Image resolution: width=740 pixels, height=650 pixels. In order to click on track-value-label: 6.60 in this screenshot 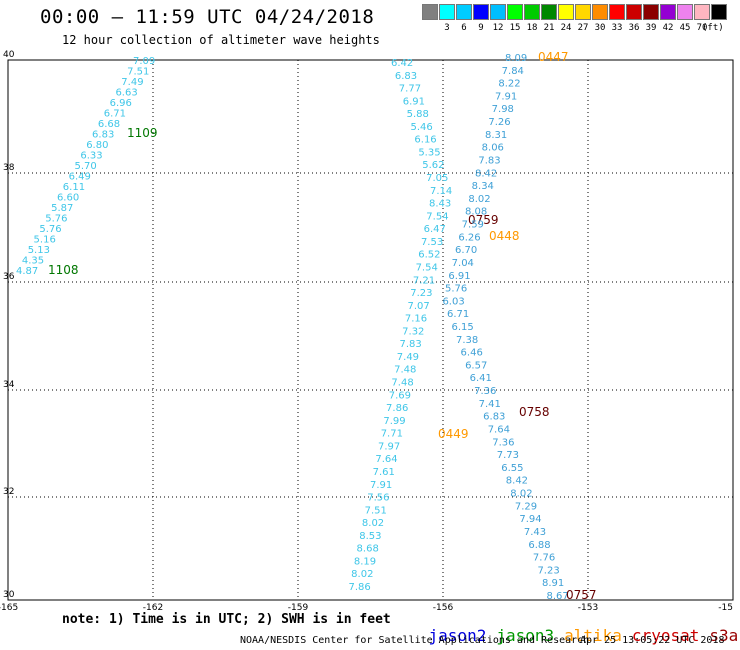, I will do `click(68, 198)`.